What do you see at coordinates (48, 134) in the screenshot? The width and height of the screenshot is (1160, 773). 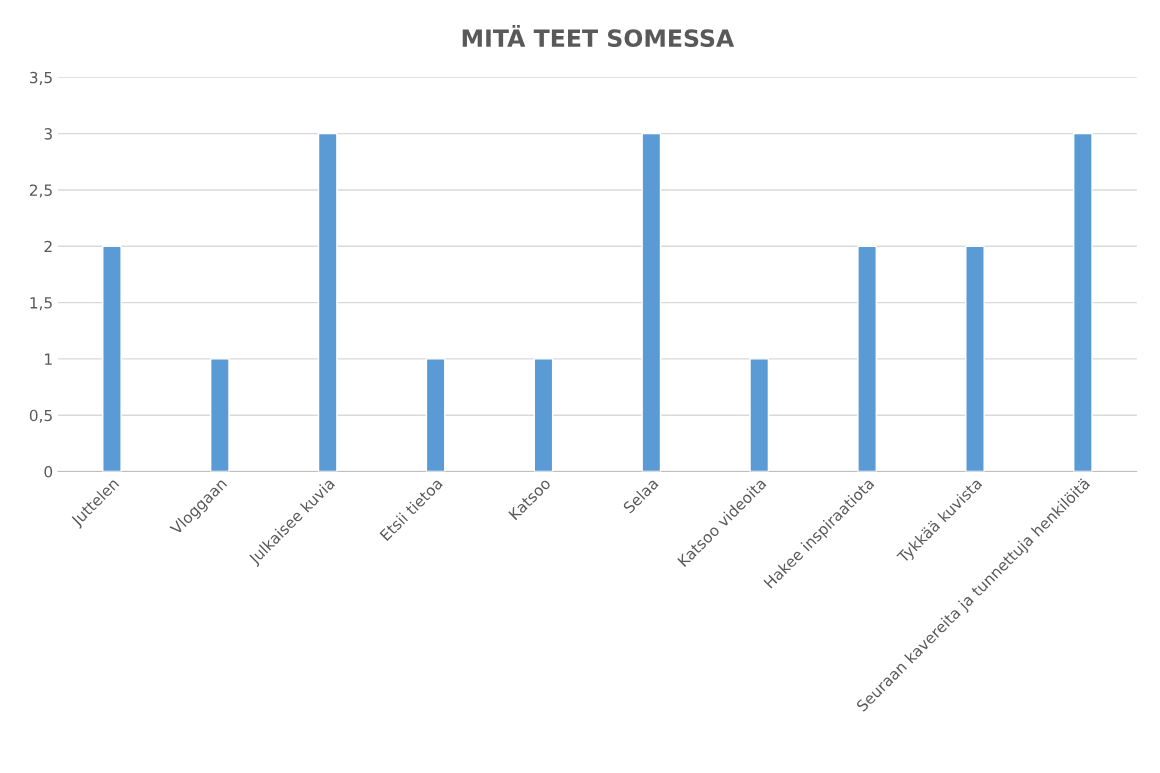 I see `y-tick-label: 3` at bounding box center [48, 134].